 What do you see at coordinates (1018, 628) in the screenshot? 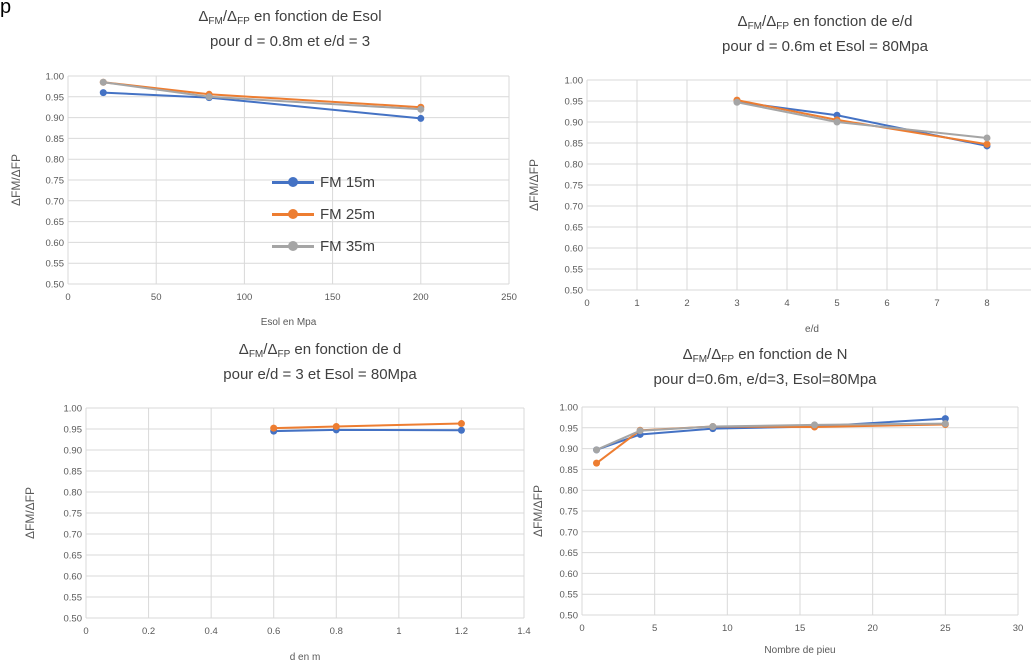
I see `x-tick-label: 30` at bounding box center [1018, 628].